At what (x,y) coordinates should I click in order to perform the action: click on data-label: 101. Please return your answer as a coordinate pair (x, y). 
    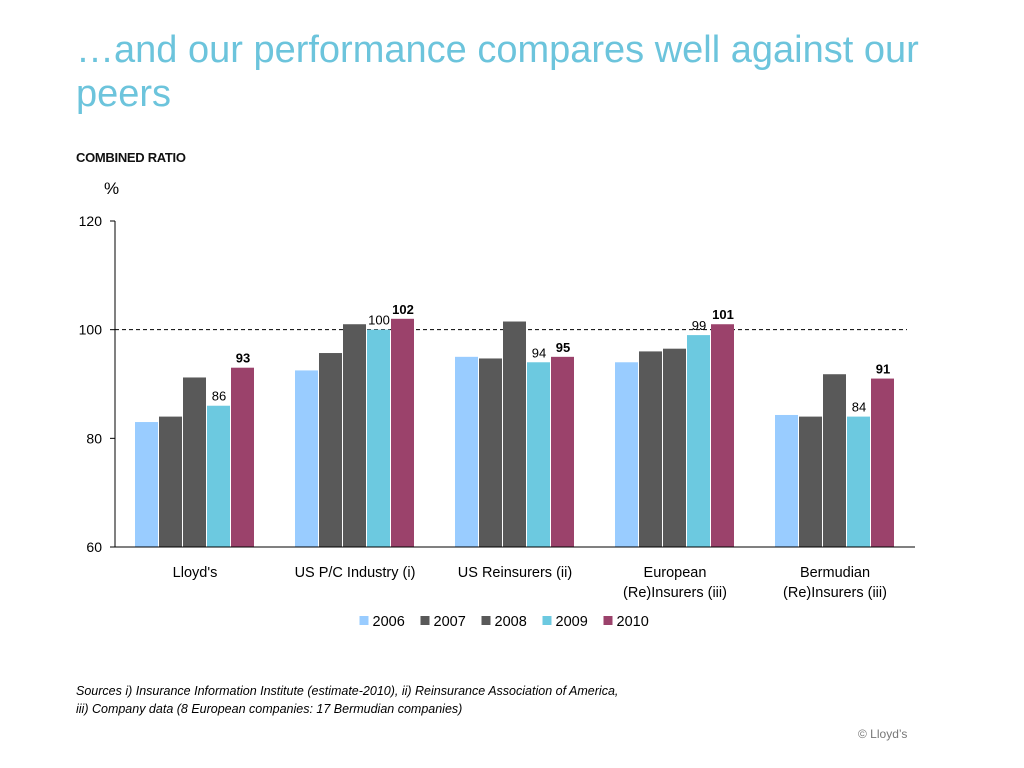
    Looking at the image, I should click on (723, 314).